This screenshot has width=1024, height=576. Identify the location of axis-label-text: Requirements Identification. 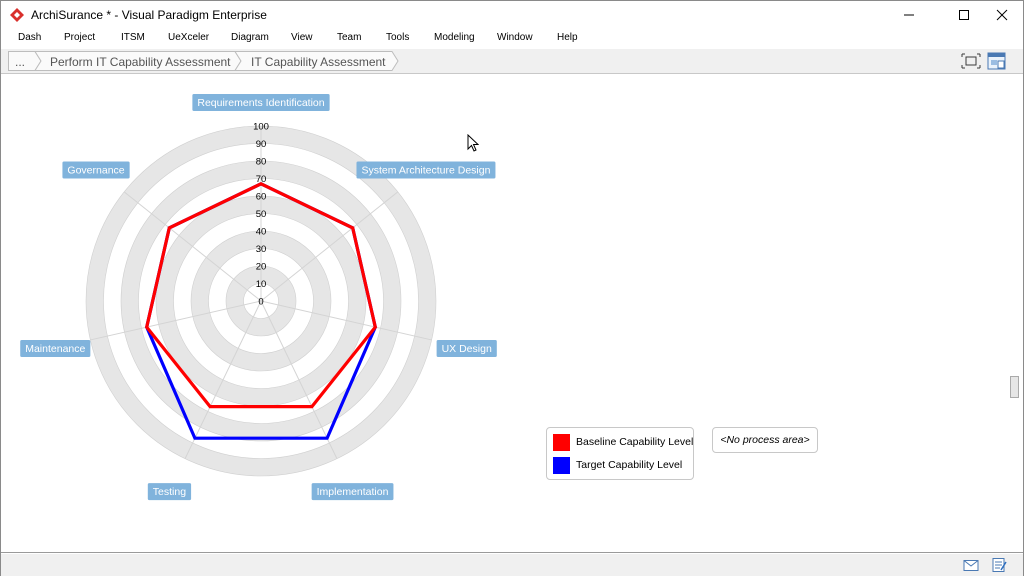
(260, 103).